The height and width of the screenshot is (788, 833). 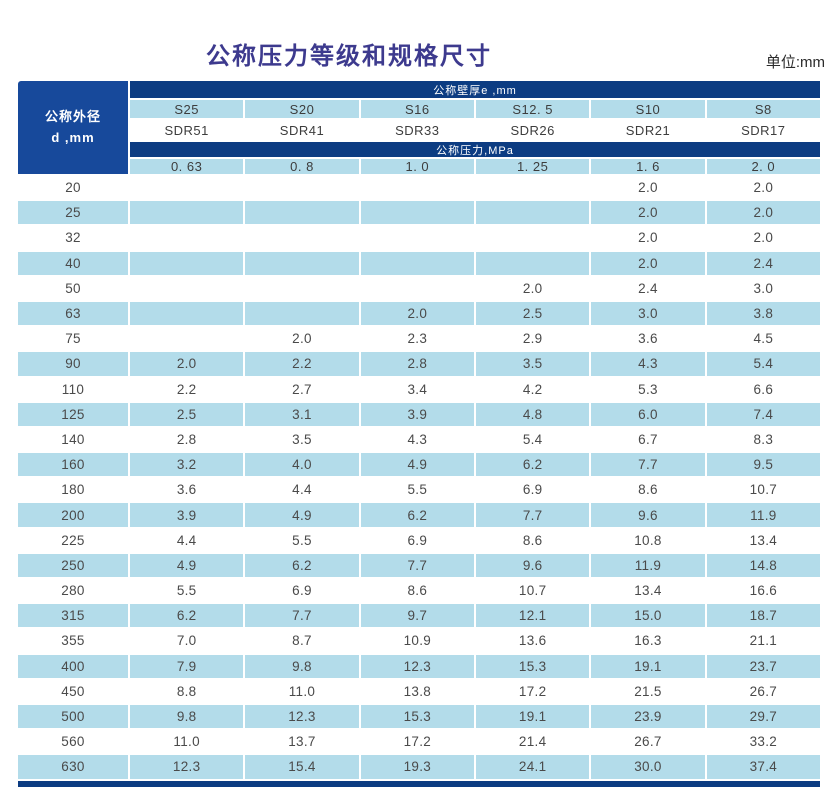 I want to click on bottom-bar, so click(x=419, y=783).